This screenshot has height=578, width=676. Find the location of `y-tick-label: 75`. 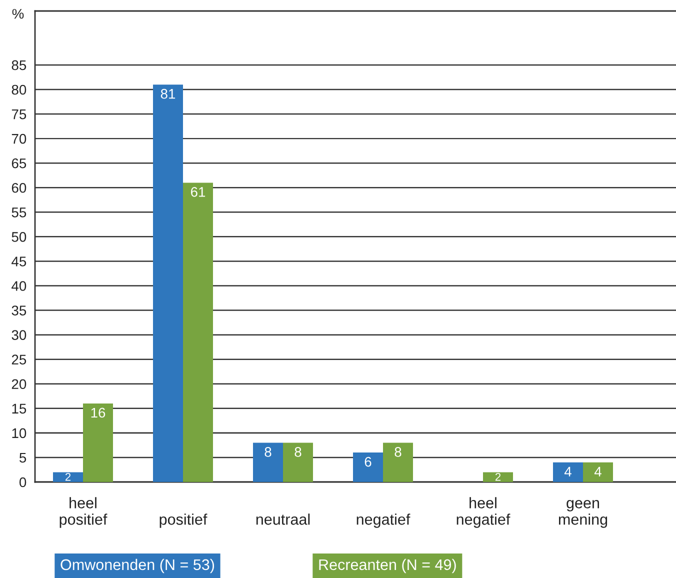

y-tick-label: 75 is located at coordinates (19, 115).